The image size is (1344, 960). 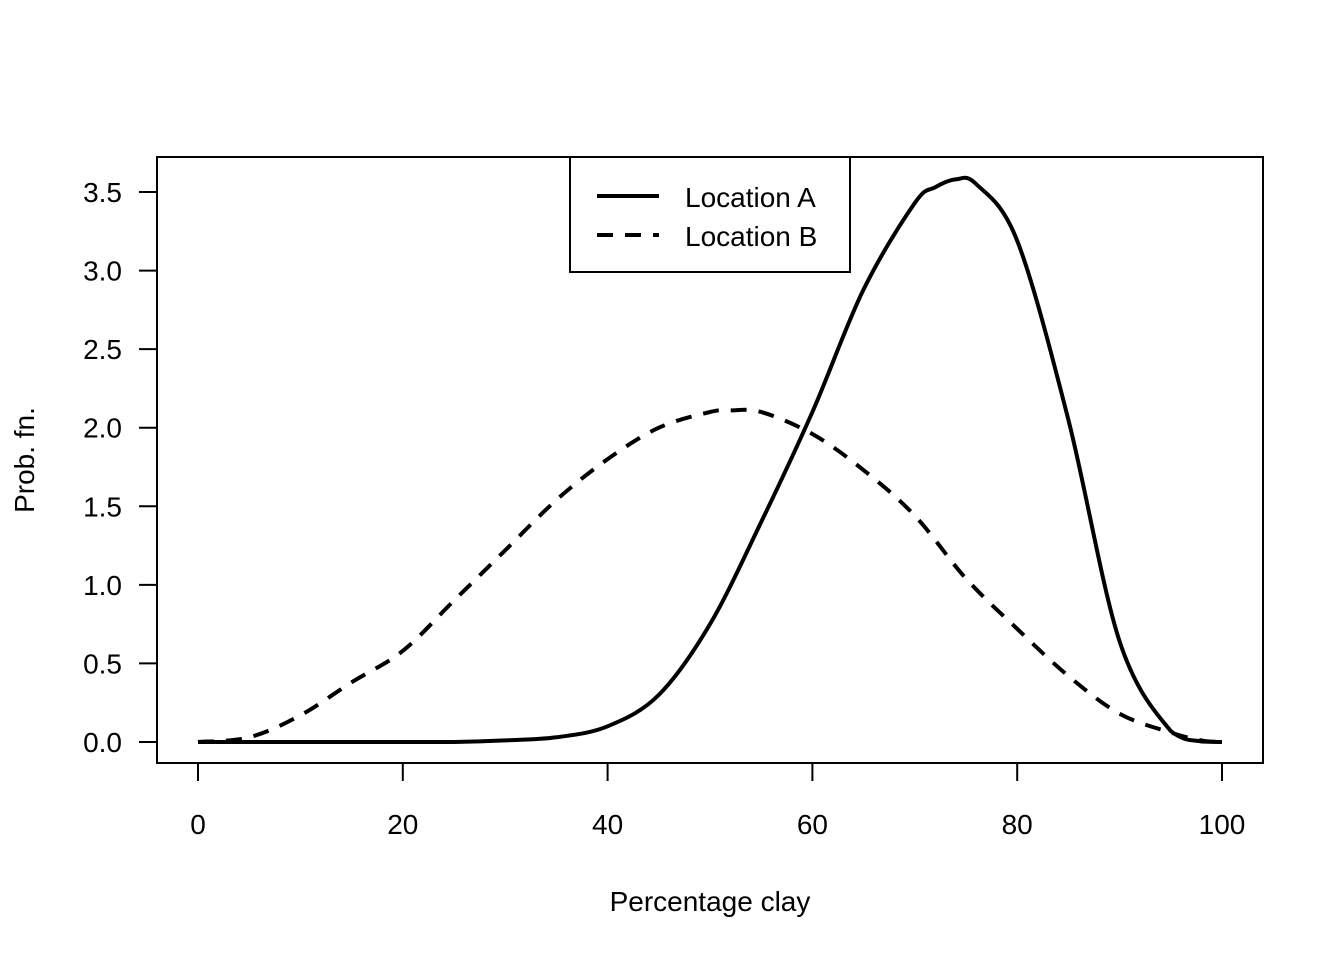 What do you see at coordinates (102, 585) in the screenshot?
I see `y-tick-label: 1.0` at bounding box center [102, 585].